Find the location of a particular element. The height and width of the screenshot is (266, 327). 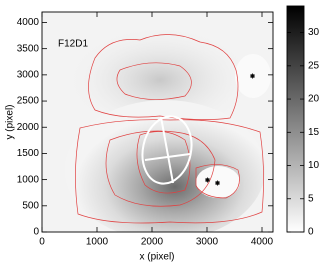

x-tick-label: 3000 is located at coordinates (207, 242).